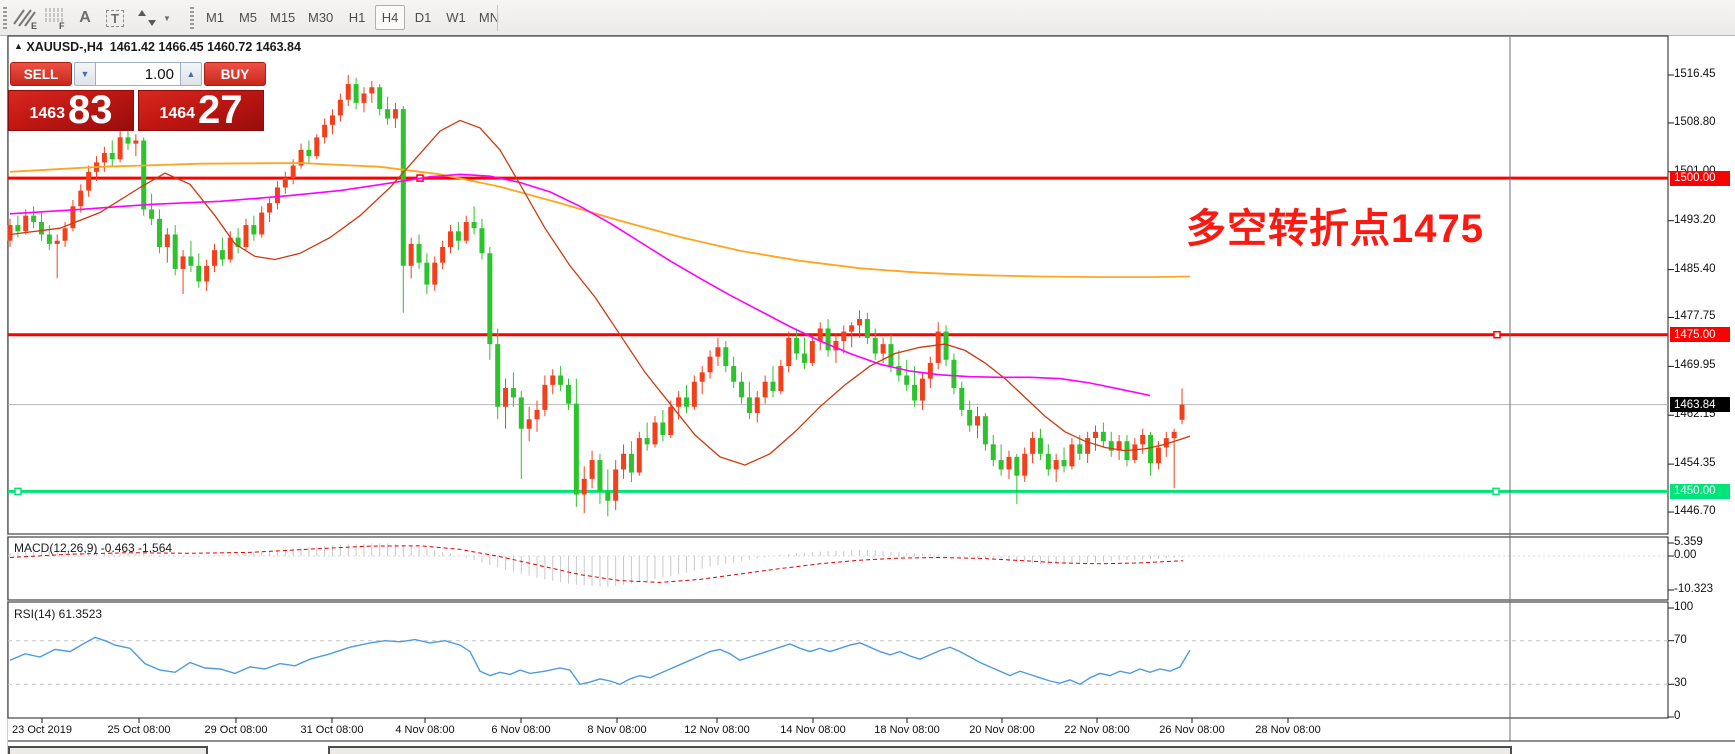 This screenshot has width=1735, height=754. What do you see at coordinates (456, 17) in the screenshot?
I see `timeframe-button-w1: W1` at bounding box center [456, 17].